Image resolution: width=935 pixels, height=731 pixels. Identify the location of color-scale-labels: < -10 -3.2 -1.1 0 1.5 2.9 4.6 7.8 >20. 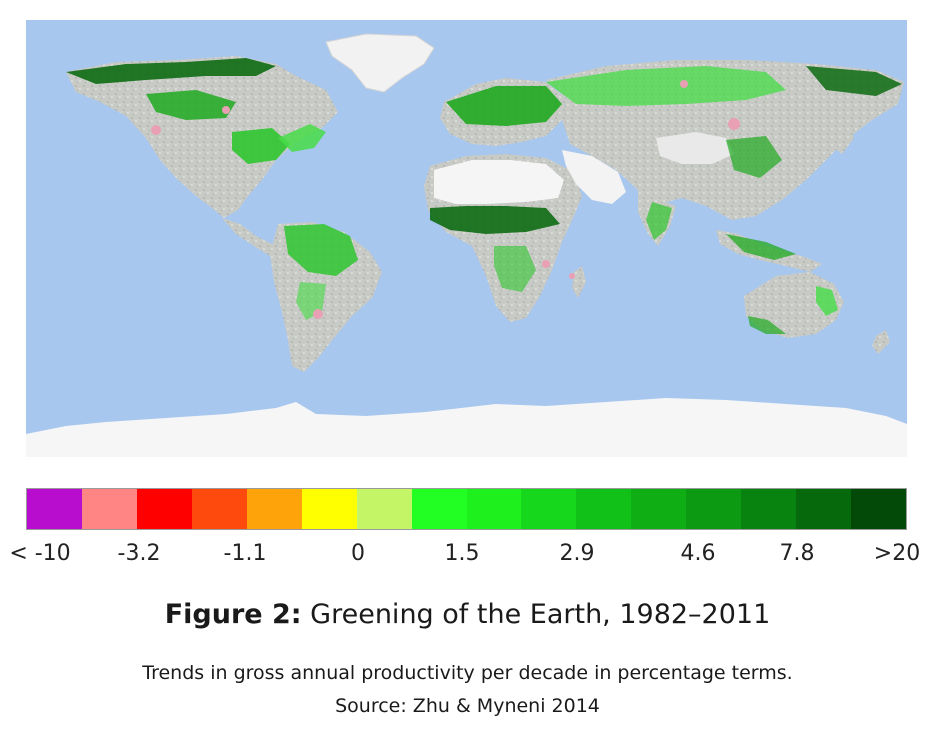
(467, 557).